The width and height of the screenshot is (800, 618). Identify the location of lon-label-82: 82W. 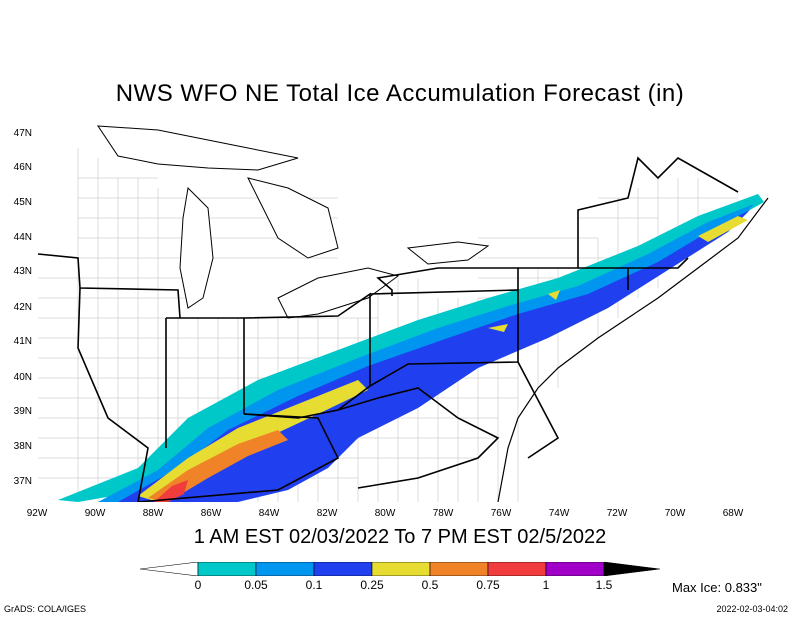
(327, 513).